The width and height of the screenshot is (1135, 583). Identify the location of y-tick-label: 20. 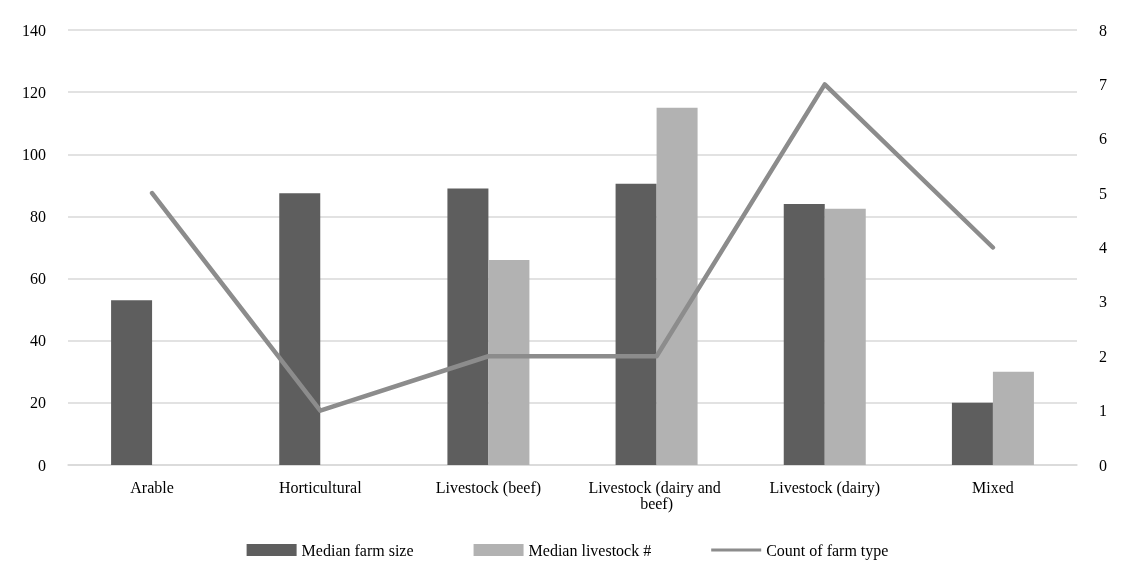
(38, 403).